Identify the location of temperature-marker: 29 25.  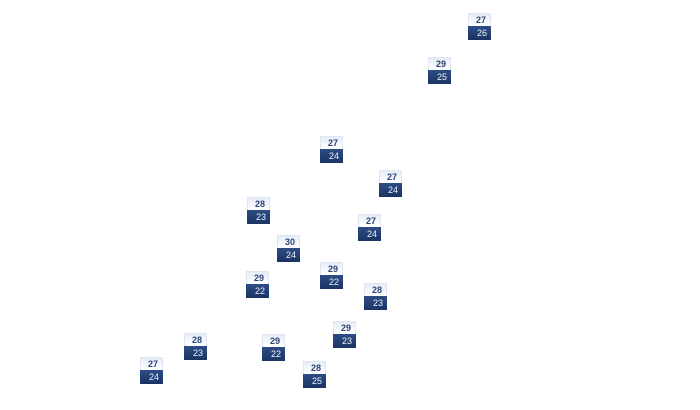
(439, 70).